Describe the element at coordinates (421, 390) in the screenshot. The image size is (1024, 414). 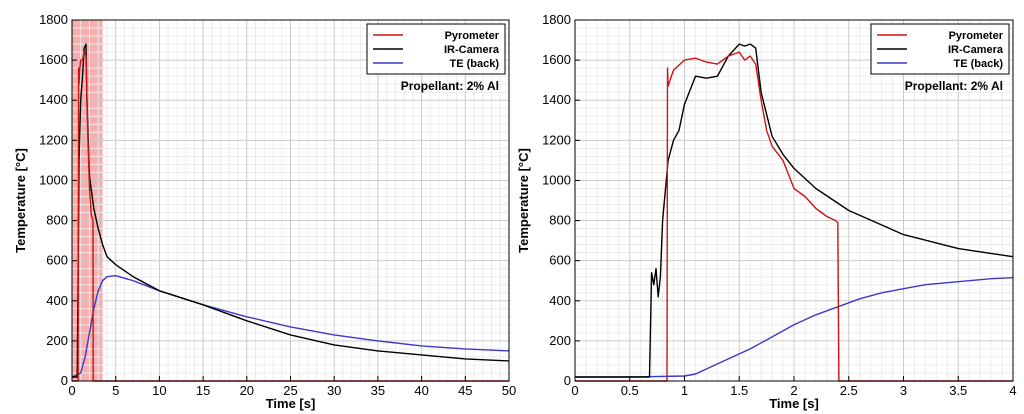
I see `x-tick-label: 40` at that location.